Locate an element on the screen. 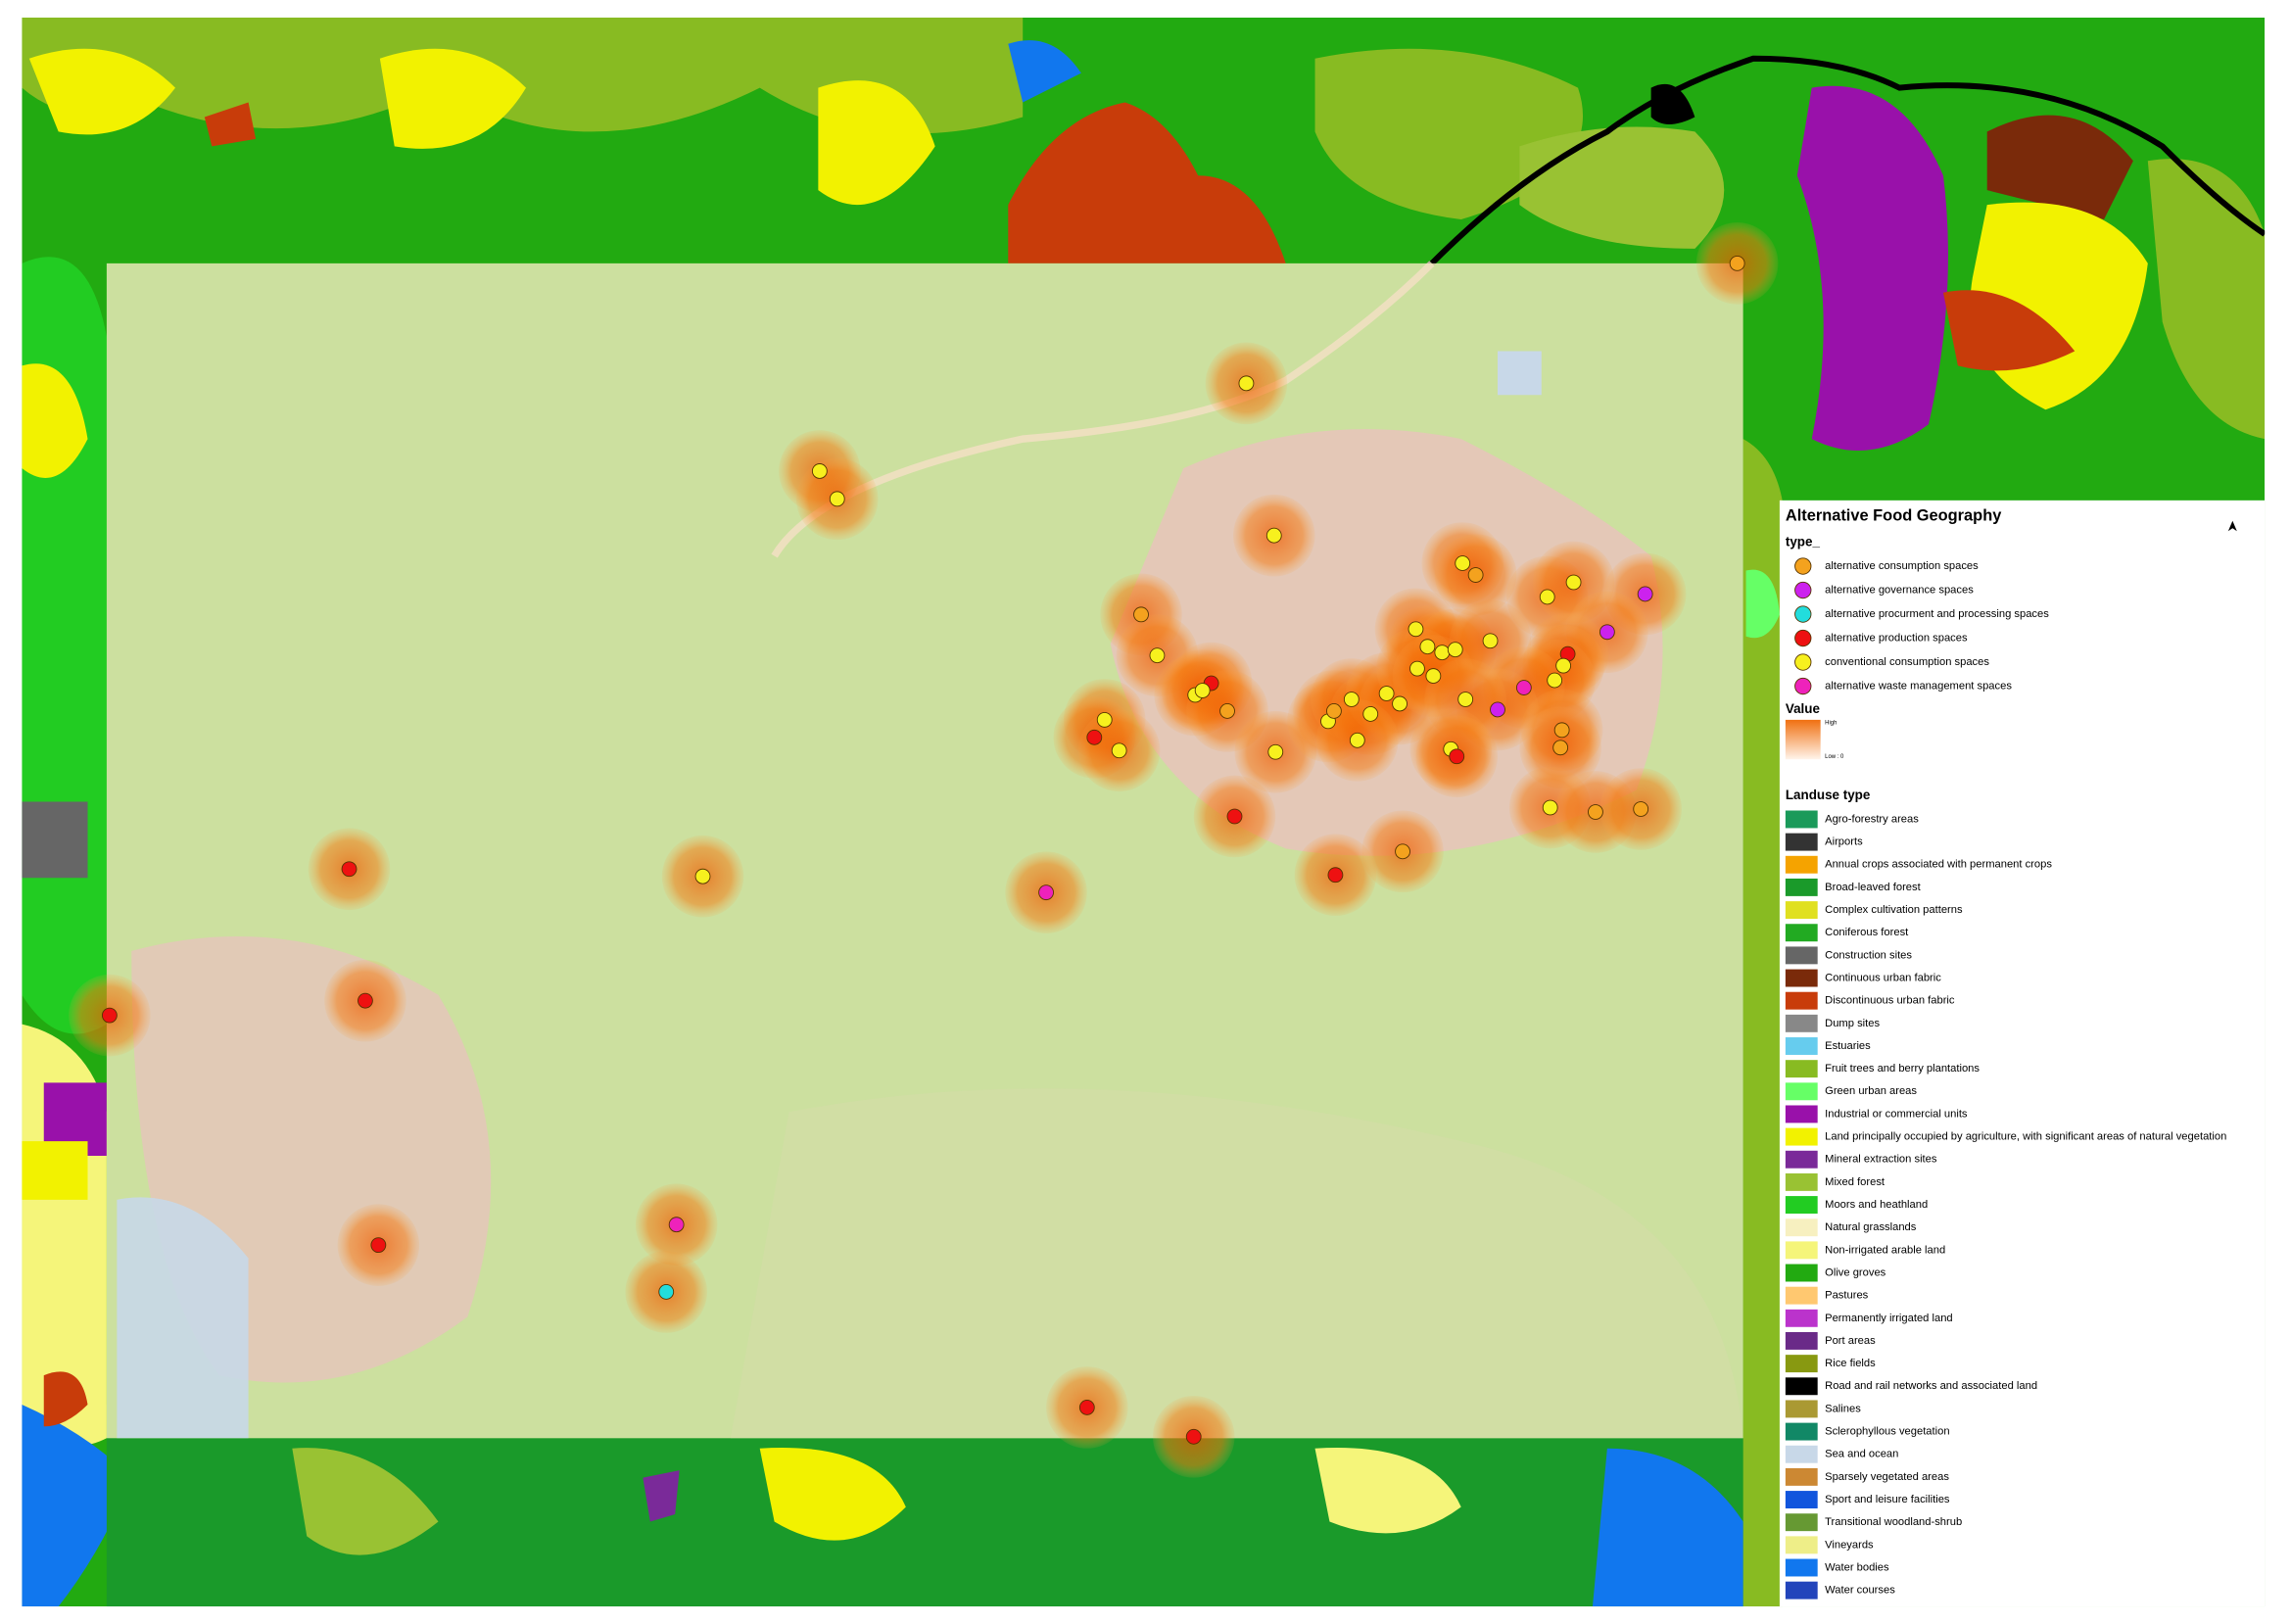  legend-label: Construction sites is located at coordinates (1868, 955).